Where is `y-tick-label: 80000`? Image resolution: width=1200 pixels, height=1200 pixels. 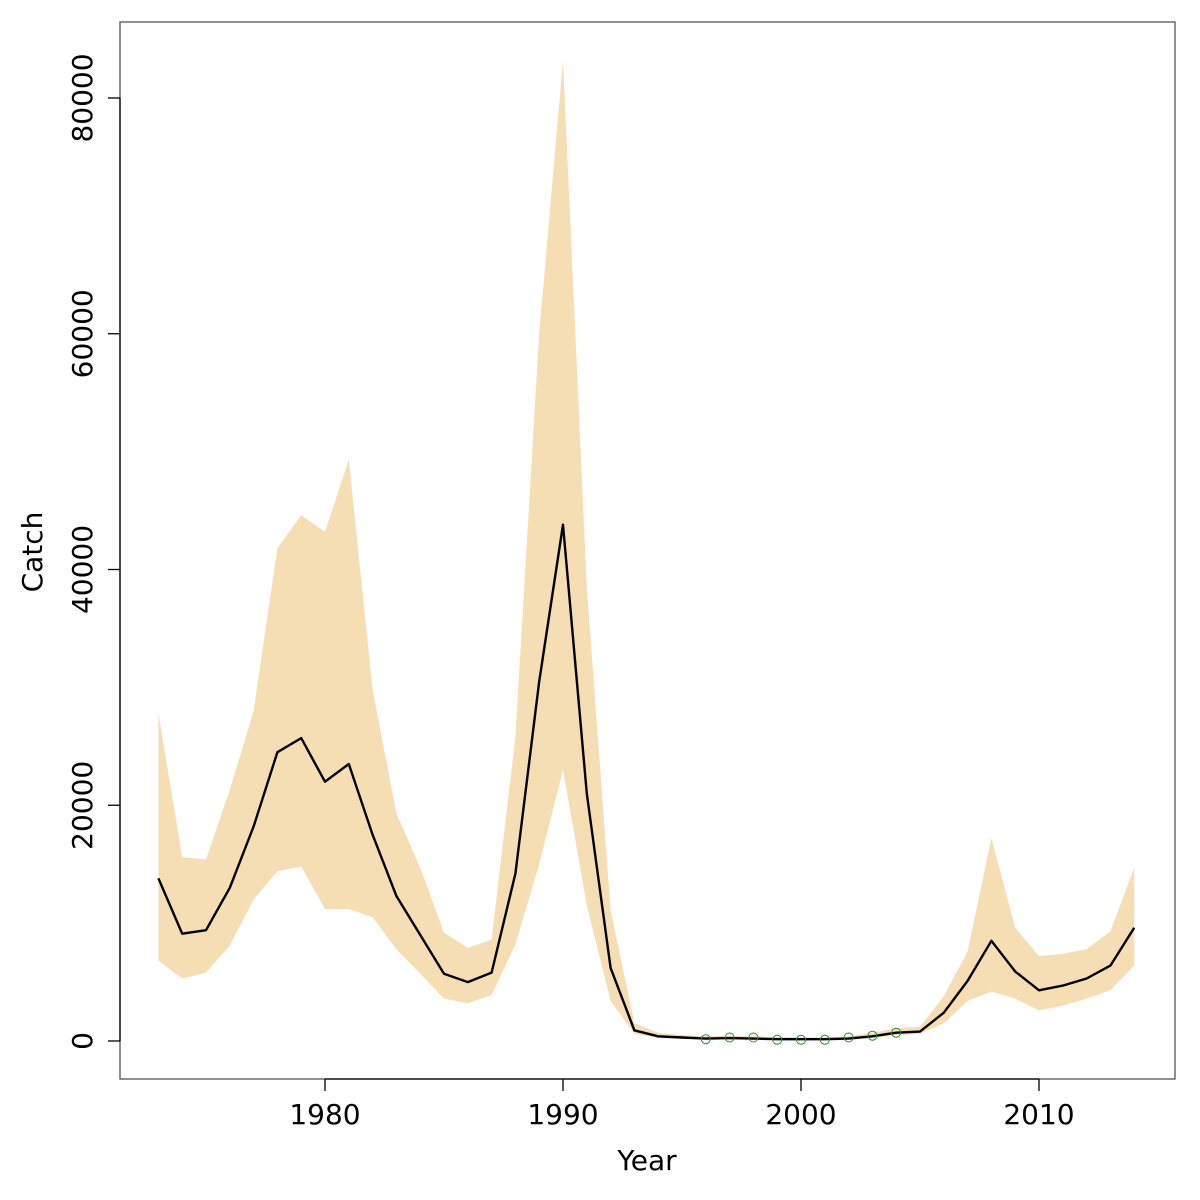
y-tick-label: 80000 is located at coordinates (82, 97).